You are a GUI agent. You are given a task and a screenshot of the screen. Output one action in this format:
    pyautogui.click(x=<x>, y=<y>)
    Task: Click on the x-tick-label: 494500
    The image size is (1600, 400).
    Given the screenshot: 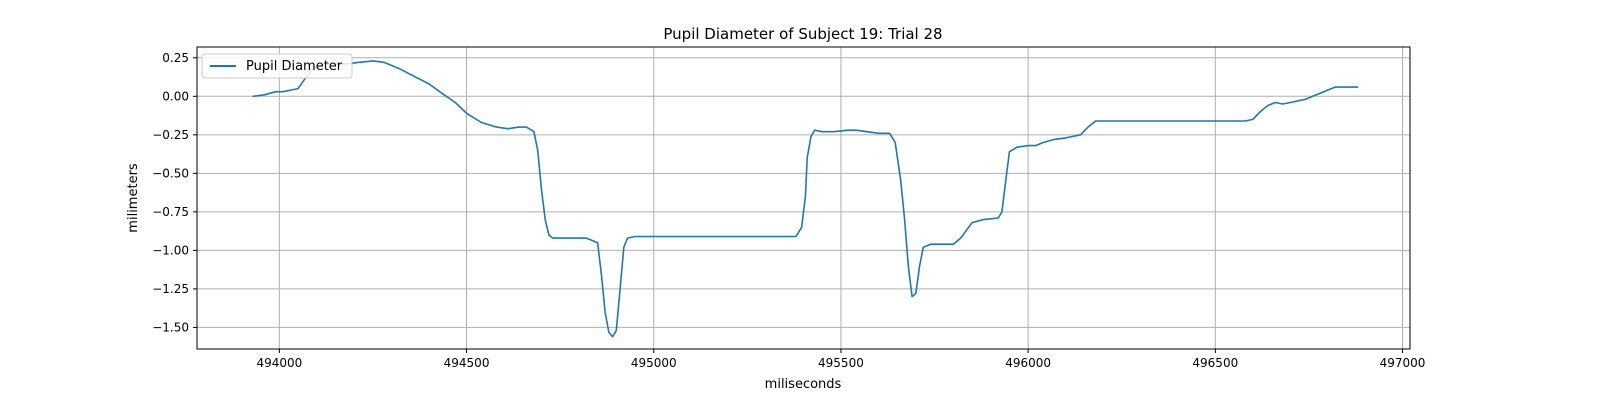 What is the action you would take?
    pyautogui.click(x=467, y=363)
    